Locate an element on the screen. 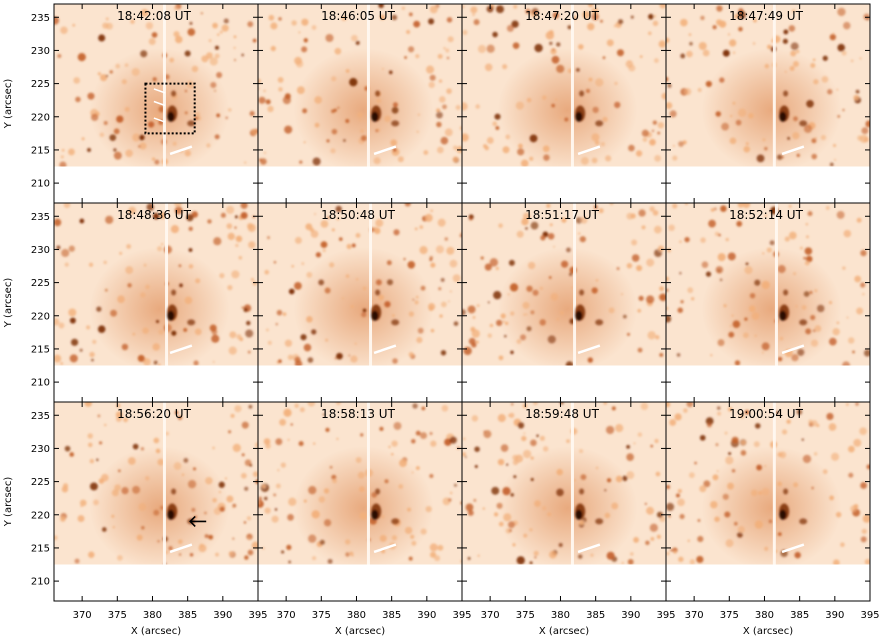 The height and width of the screenshot is (642, 885). panel-time-label: 18:59:48 UT is located at coordinates (562, 414).